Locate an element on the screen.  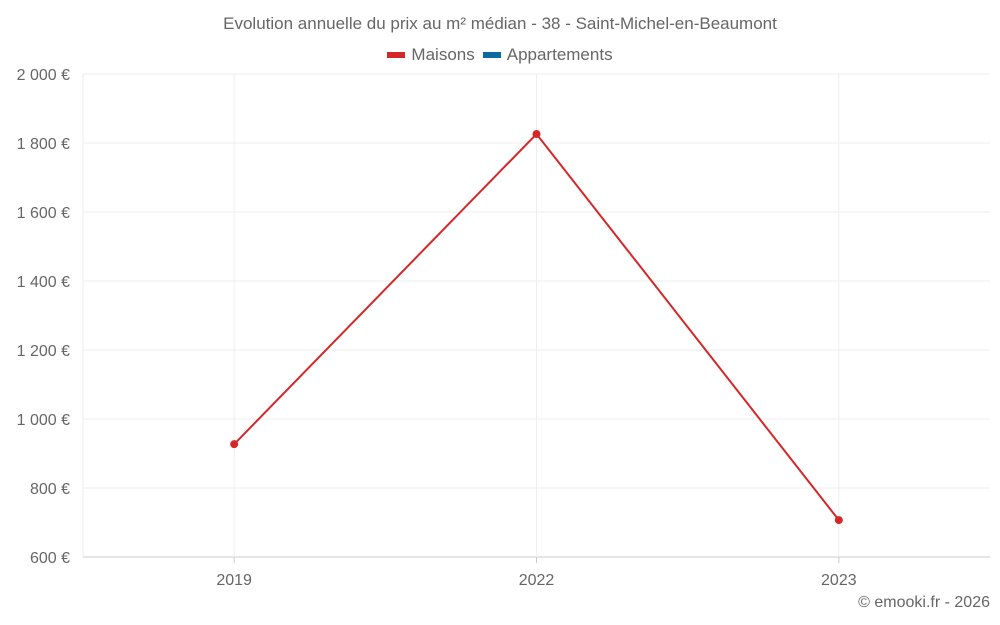
legend-swatch-maisons is located at coordinates (396, 55).